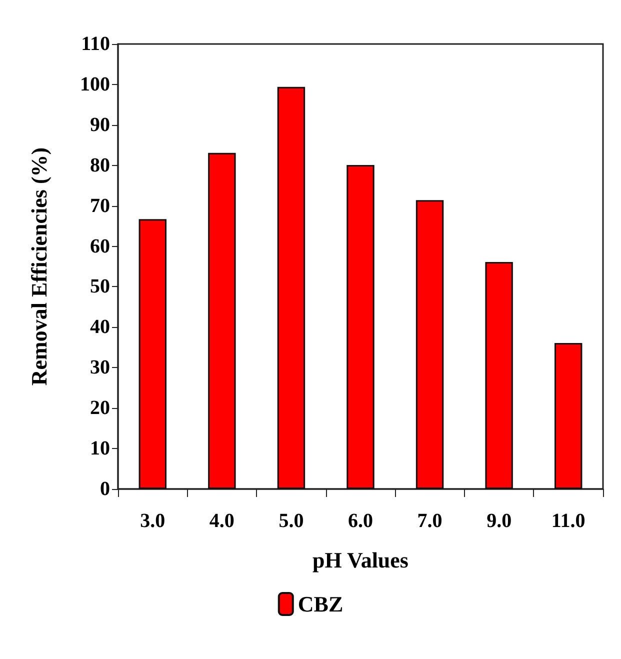  Describe the element at coordinates (100, 327) in the screenshot. I see `y-tick-label: 40` at that location.